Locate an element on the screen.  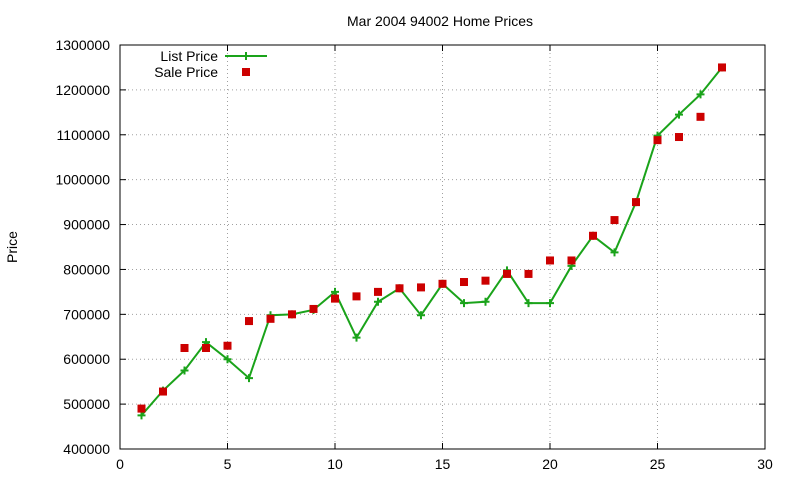
y-tick-label: 500000 is located at coordinates (86, 404).